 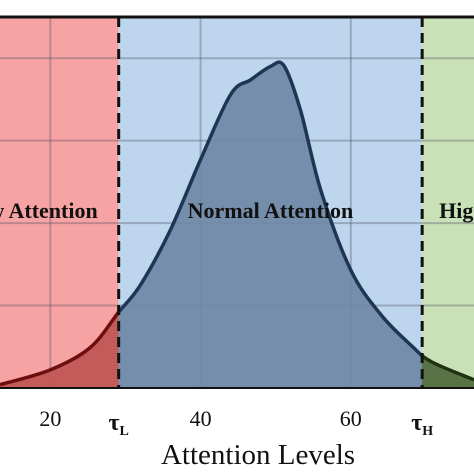 I want to click on x-axis-label: Attention Levels, so click(x=258, y=455).